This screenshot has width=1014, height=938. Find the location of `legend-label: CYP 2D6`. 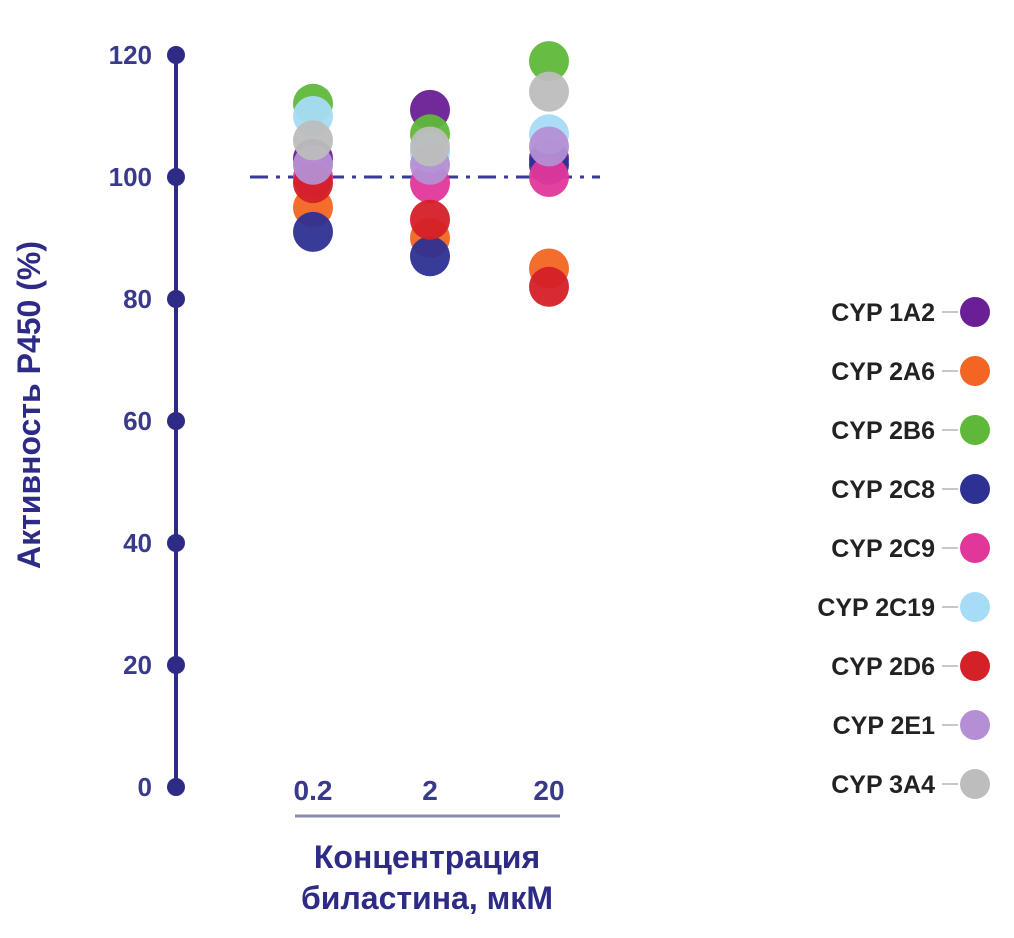

legend-label: CYP 2D6 is located at coordinates (883, 667).